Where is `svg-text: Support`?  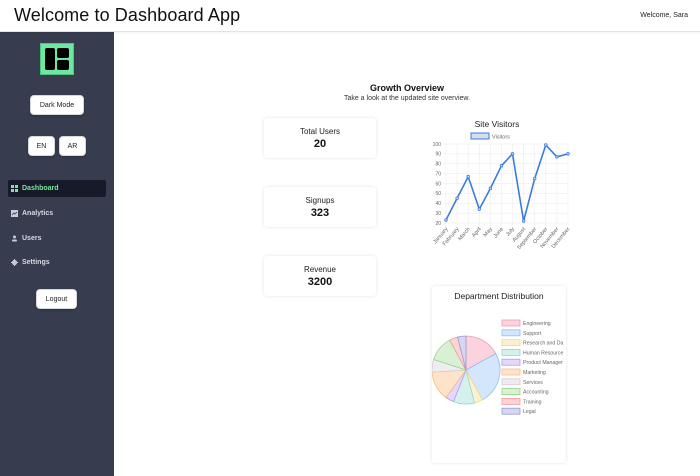 svg-text: Support is located at coordinates (532, 334).